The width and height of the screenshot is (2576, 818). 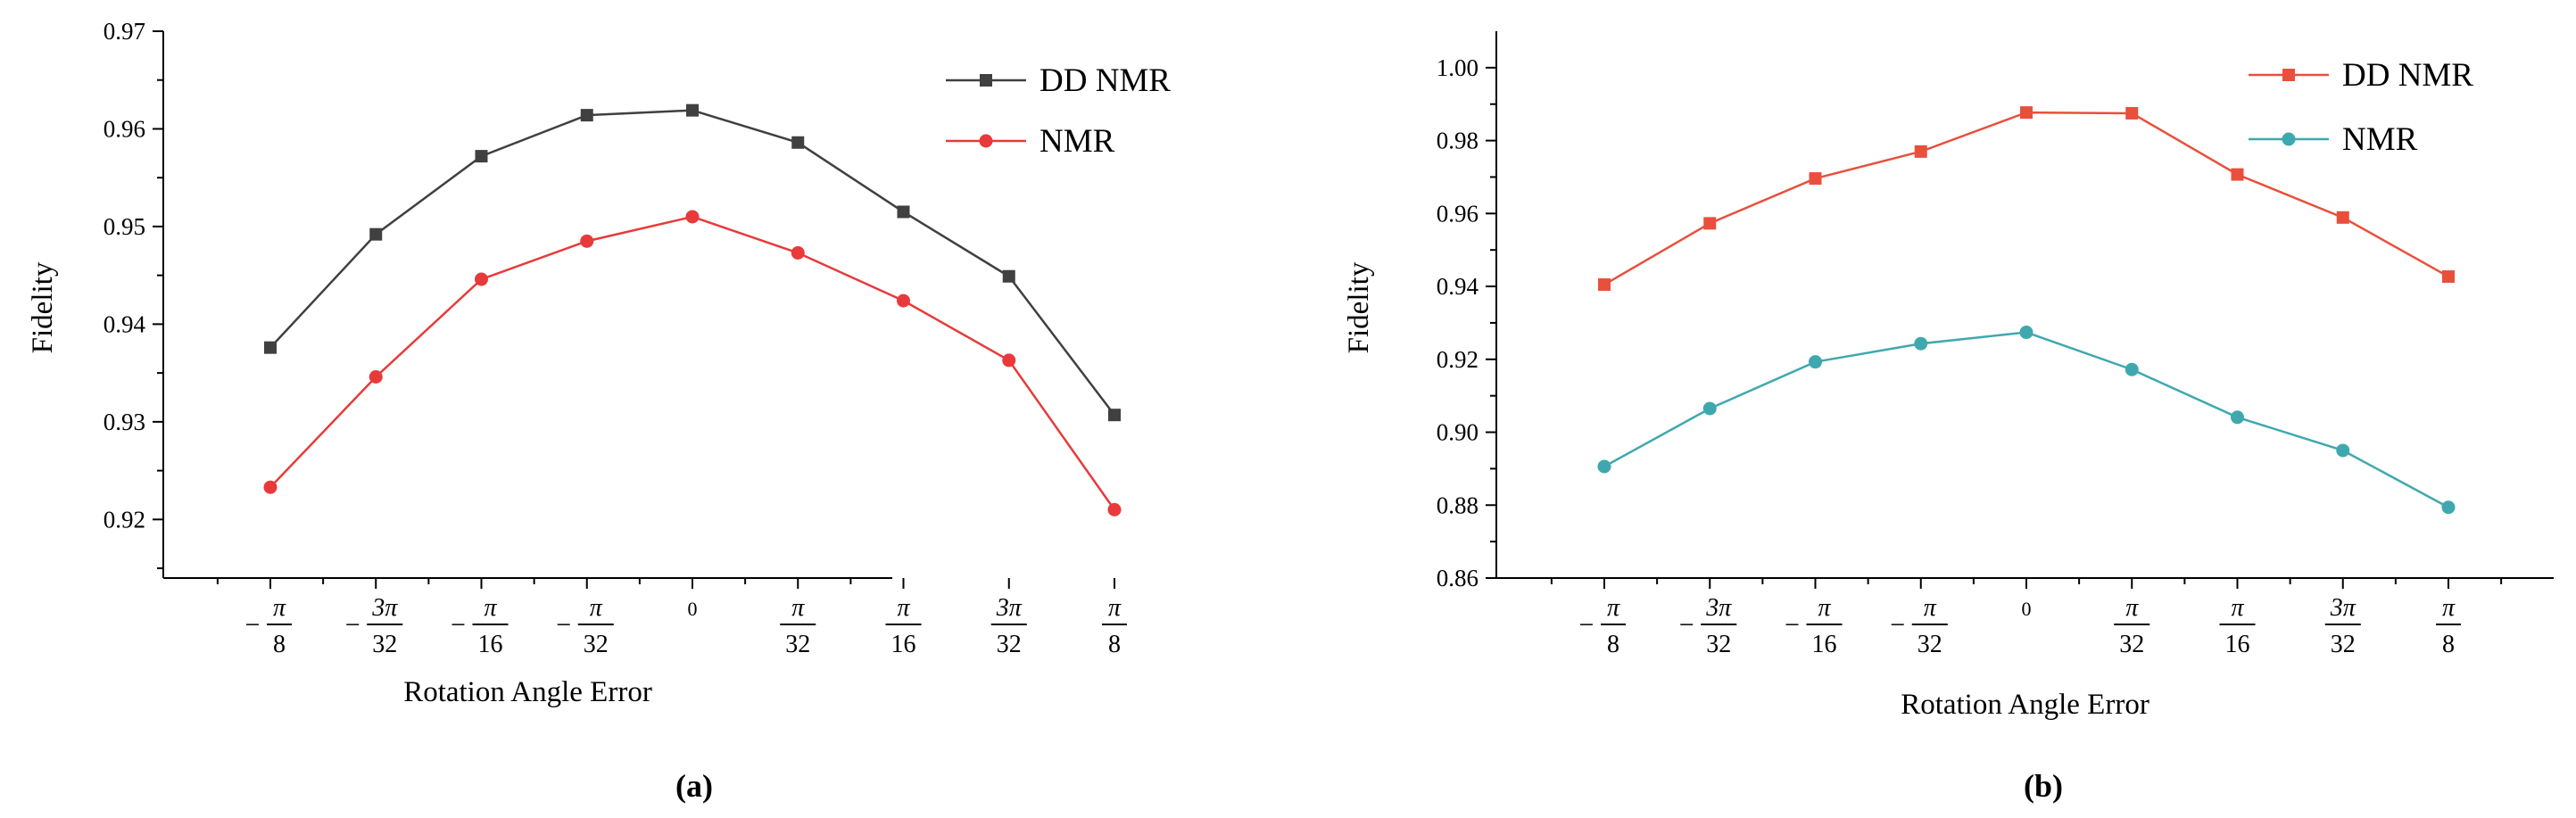 I want to click on y-tick-label: 0.88, so click(x=1458, y=505).